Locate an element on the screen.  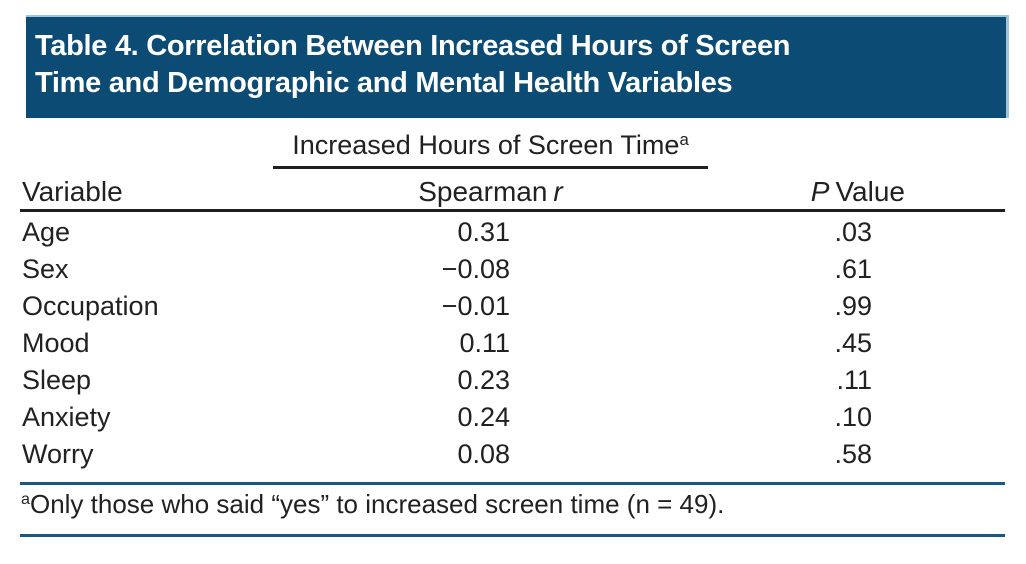
p-value-label: Value is located at coordinates (870, 191).